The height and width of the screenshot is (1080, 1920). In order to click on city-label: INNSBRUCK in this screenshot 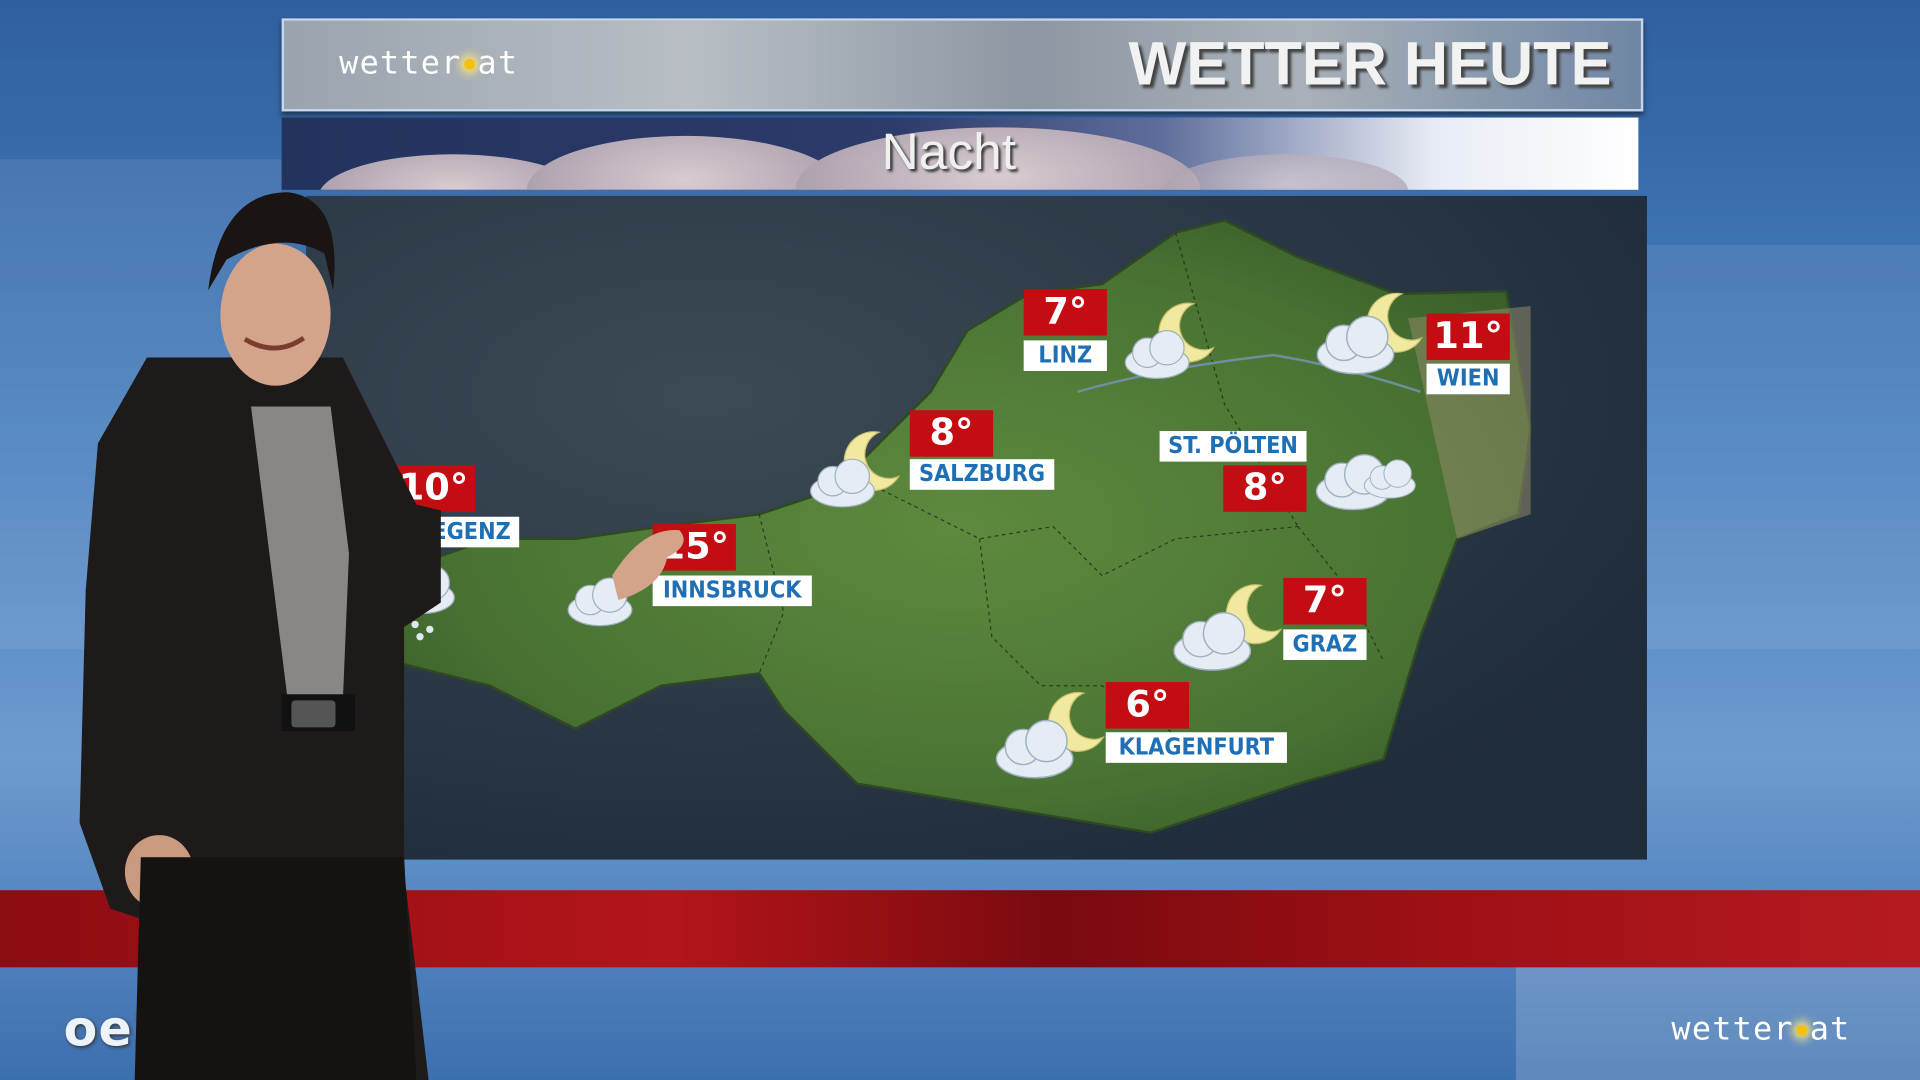, I will do `click(732, 591)`.